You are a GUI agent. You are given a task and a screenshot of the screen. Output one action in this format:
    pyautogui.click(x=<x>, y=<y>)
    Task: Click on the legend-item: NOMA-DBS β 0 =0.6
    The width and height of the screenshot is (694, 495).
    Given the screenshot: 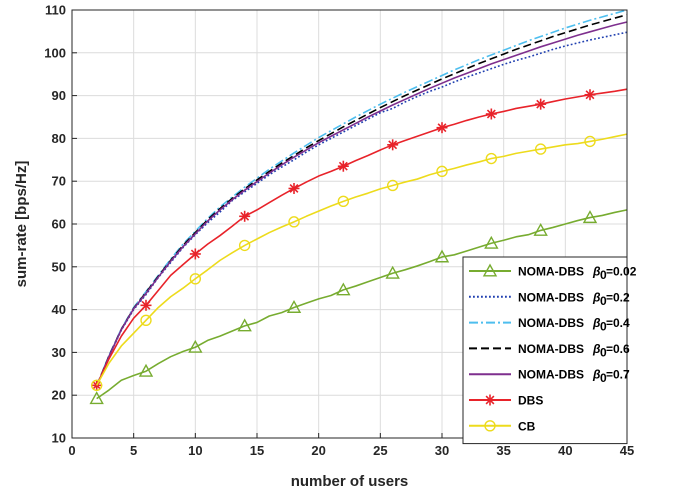 What is the action you would take?
    pyautogui.click(x=549, y=350)
    